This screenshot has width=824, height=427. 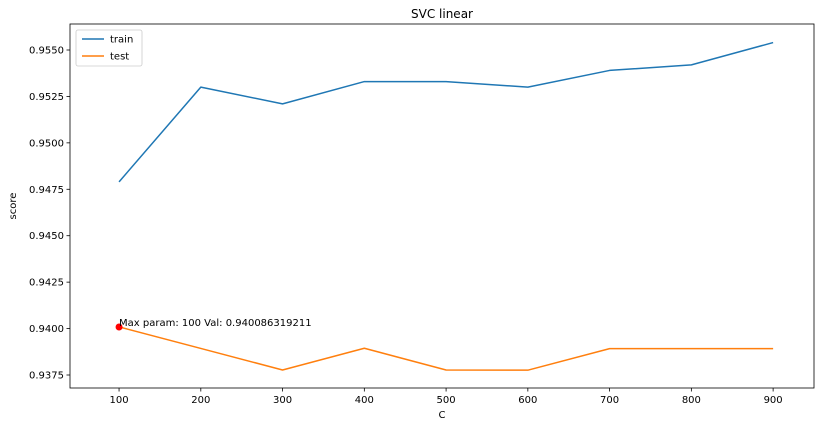 I want to click on y-axis-title: score, so click(x=13, y=206).